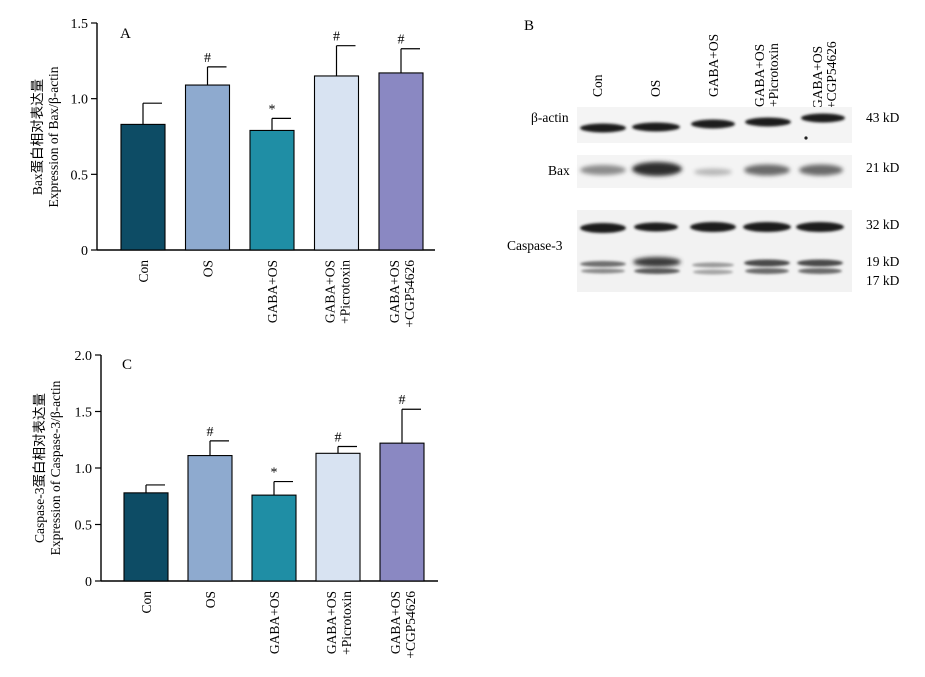 The height and width of the screenshot is (677, 925). I want to click on category-label-line: OS, so click(208, 268).